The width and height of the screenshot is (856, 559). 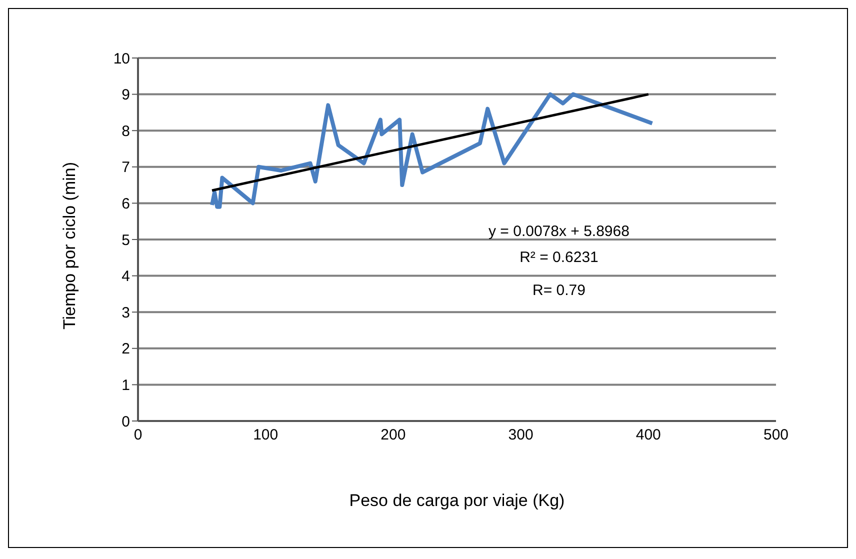 I want to click on line-series, so click(x=432, y=150).